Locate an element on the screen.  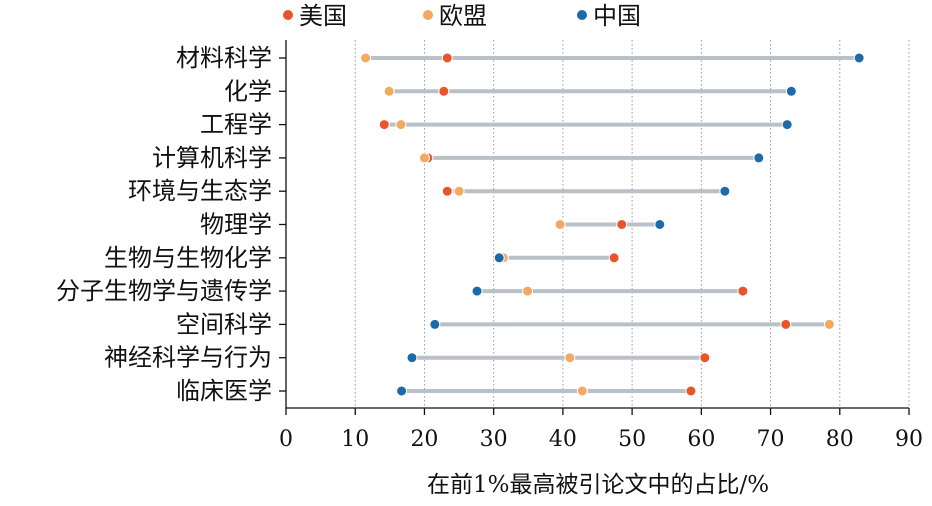
x-tick-label: 20 is located at coordinates (424, 439).